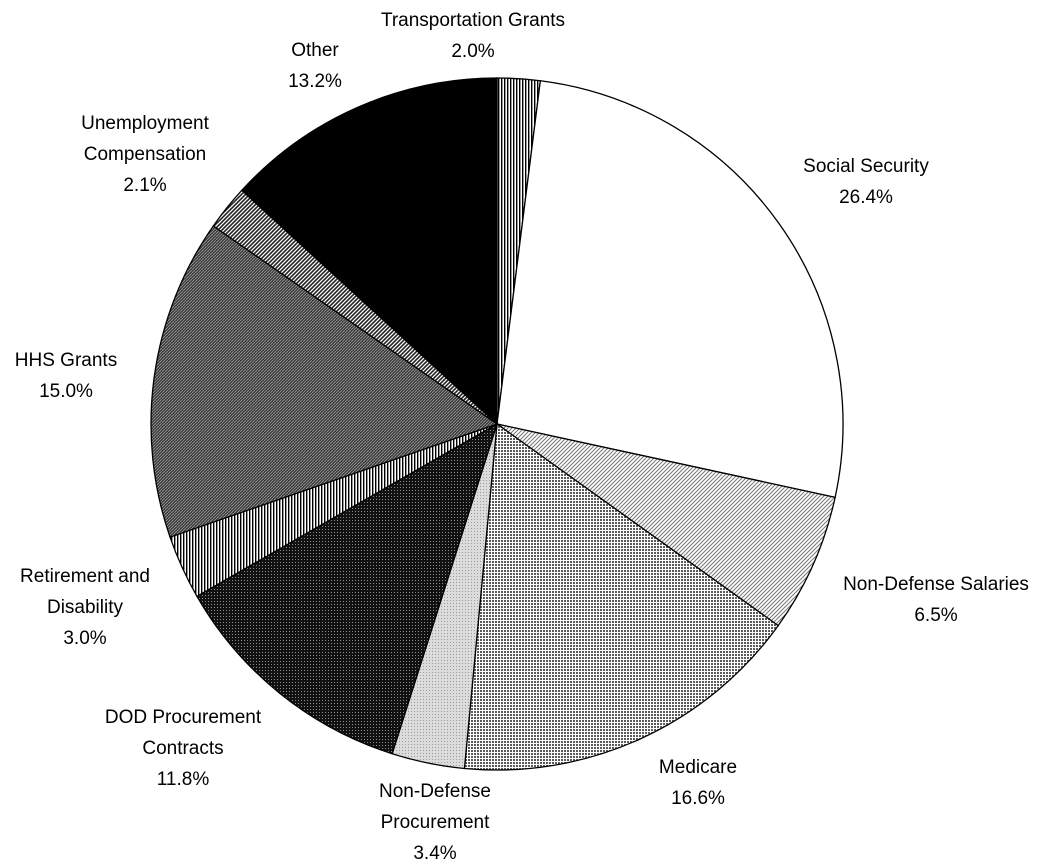 The height and width of the screenshot is (867, 1049). Describe the element at coordinates (936, 600) in the screenshot. I see `slice-label-non-defense-salaries: Non-Defense Salaries 6.5%` at that location.